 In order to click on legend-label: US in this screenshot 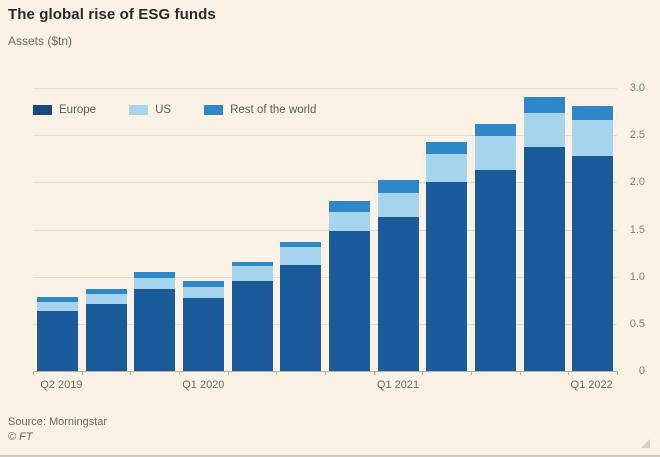, I will do `click(163, 110)`.